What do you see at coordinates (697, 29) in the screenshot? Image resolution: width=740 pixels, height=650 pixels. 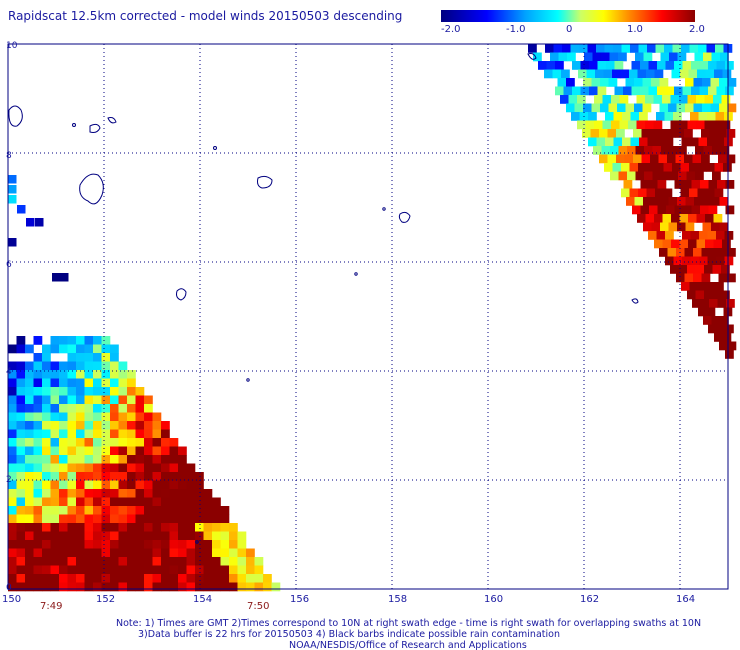 I see `colorbar-label-max: 2.0` at bounding box center [697, 29].